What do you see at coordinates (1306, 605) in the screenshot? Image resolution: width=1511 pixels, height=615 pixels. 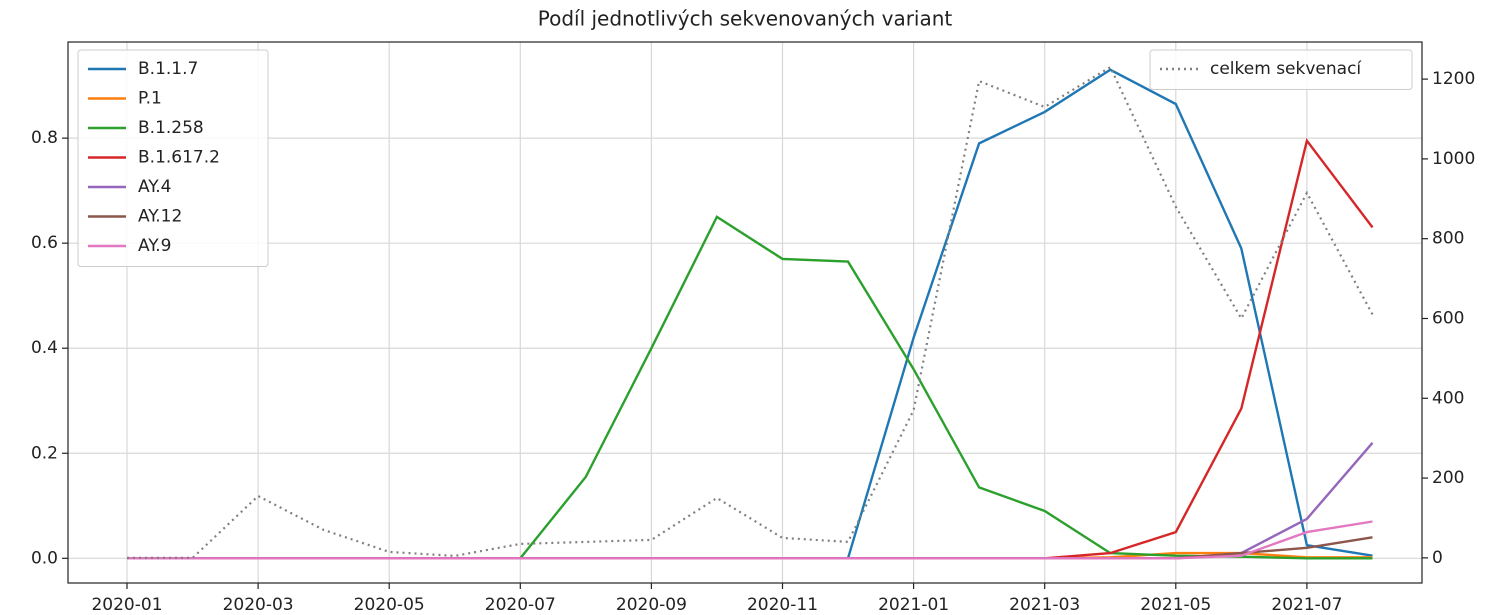 I see `x-tick-label: 2021-07` at bounding box center [1306, 605].